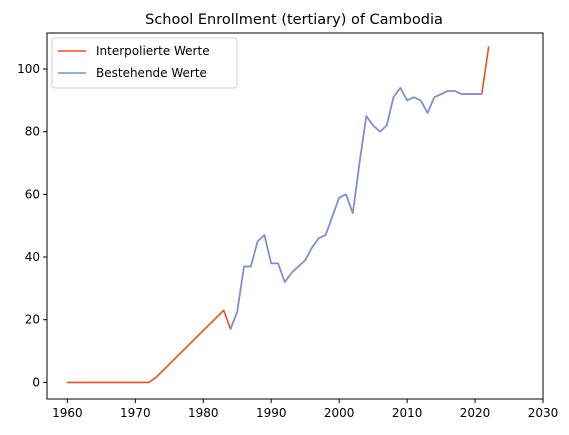  I want to click on y-tick-label: 0, so click(36, 382).